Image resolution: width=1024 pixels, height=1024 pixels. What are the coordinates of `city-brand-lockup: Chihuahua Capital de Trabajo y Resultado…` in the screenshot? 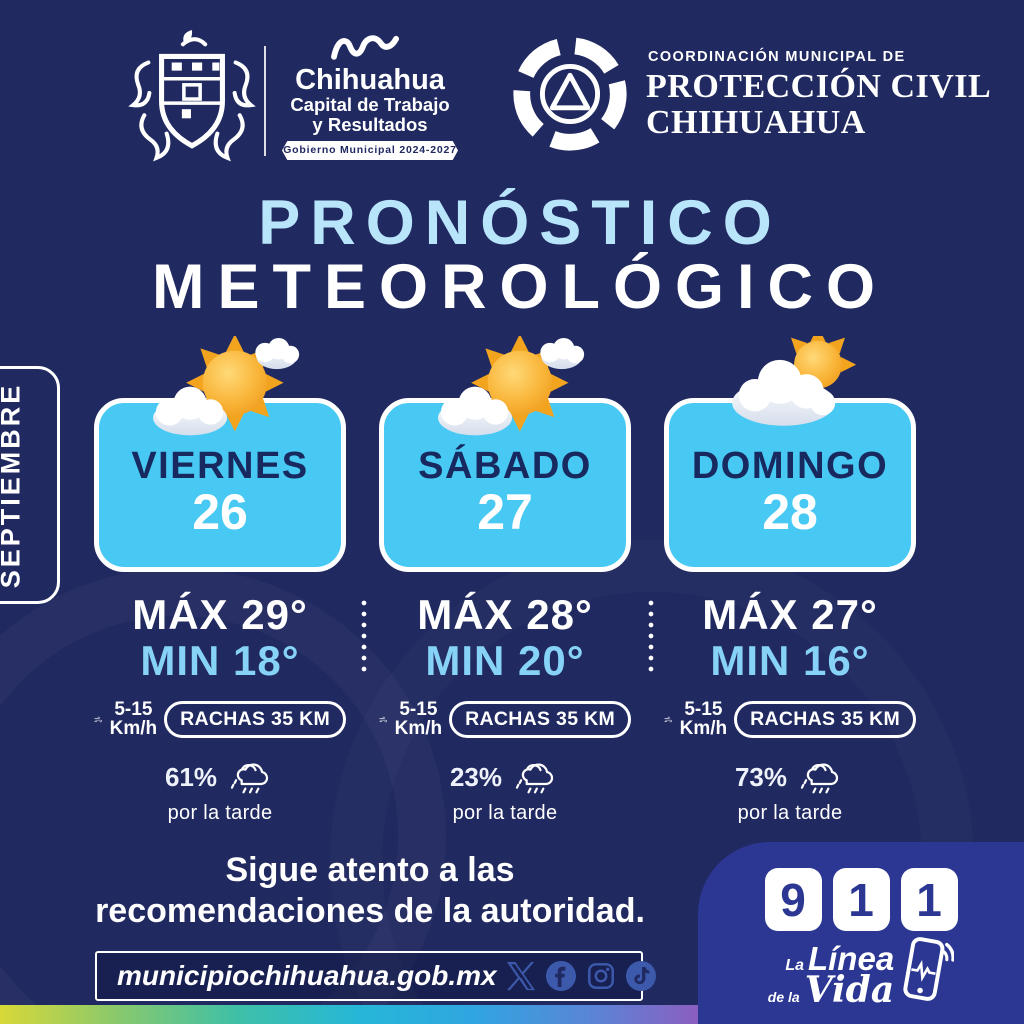 It's located at (370, 94).